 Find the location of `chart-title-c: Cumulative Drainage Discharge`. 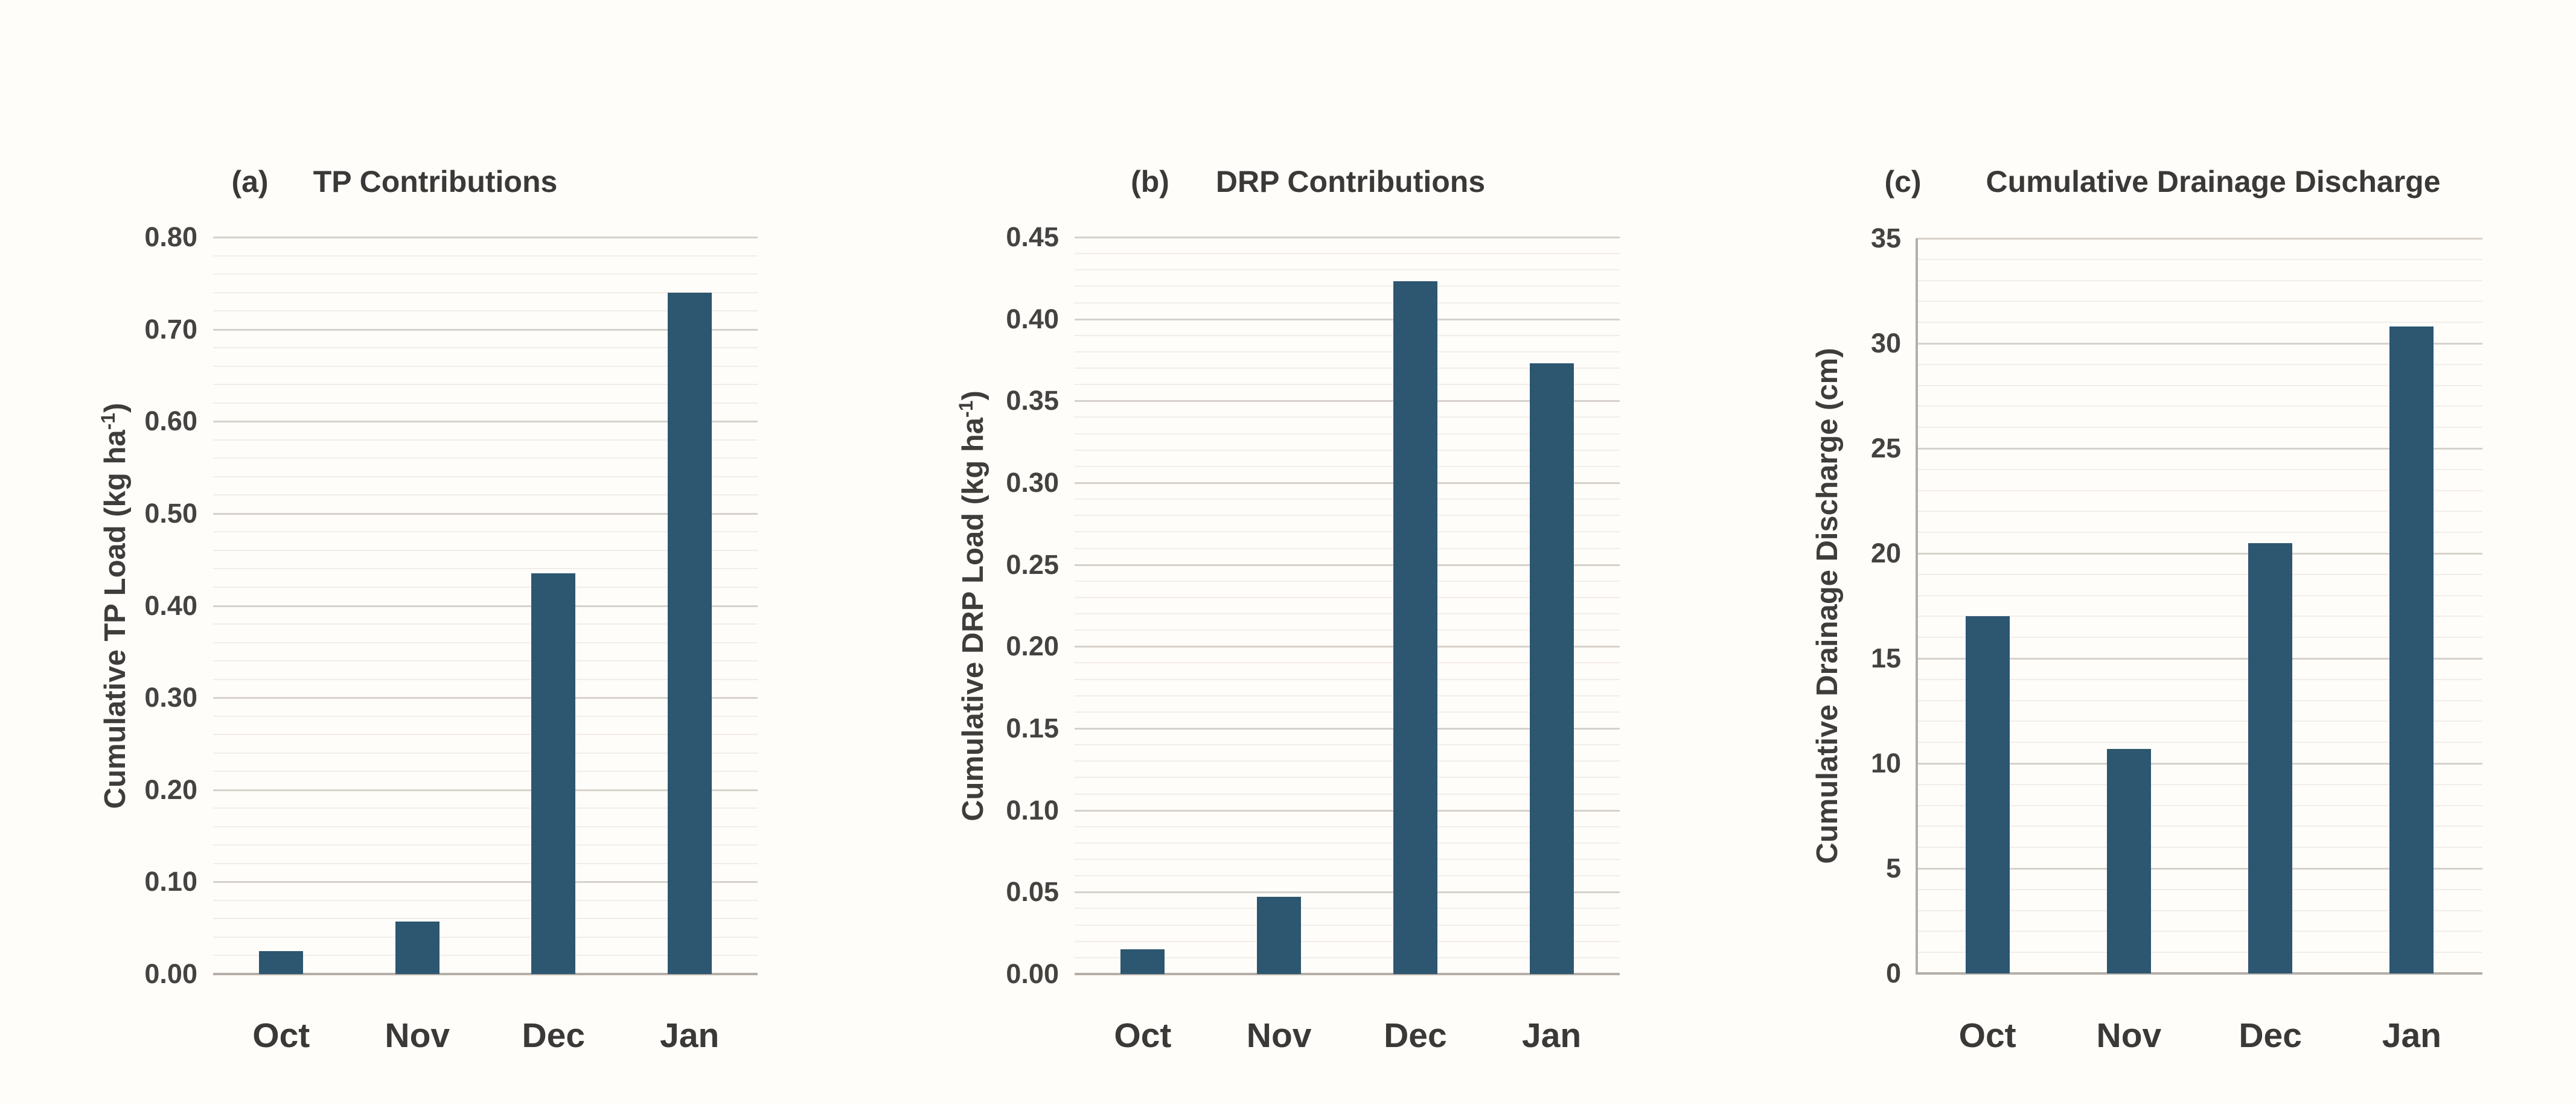

chart-title-c: Cumulative Drainage Discharge is located at coordinates (2213, 182).